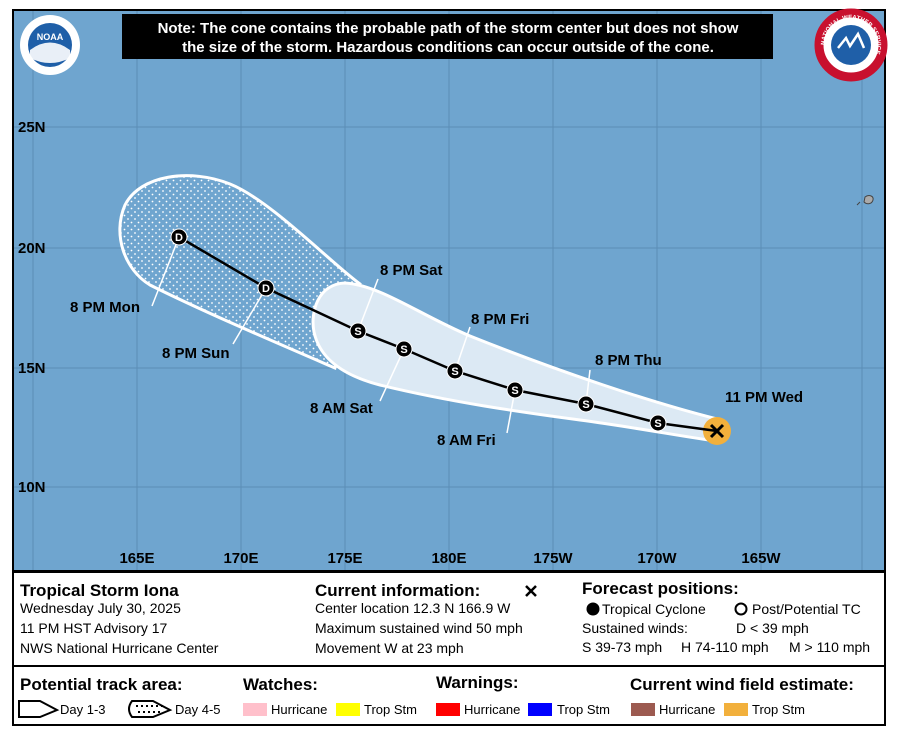 The image size is (897, 736). Describe the element at coordinates (764, 397) in the screenshot. I see `forecast-label: 11 PM Wed` at that location.